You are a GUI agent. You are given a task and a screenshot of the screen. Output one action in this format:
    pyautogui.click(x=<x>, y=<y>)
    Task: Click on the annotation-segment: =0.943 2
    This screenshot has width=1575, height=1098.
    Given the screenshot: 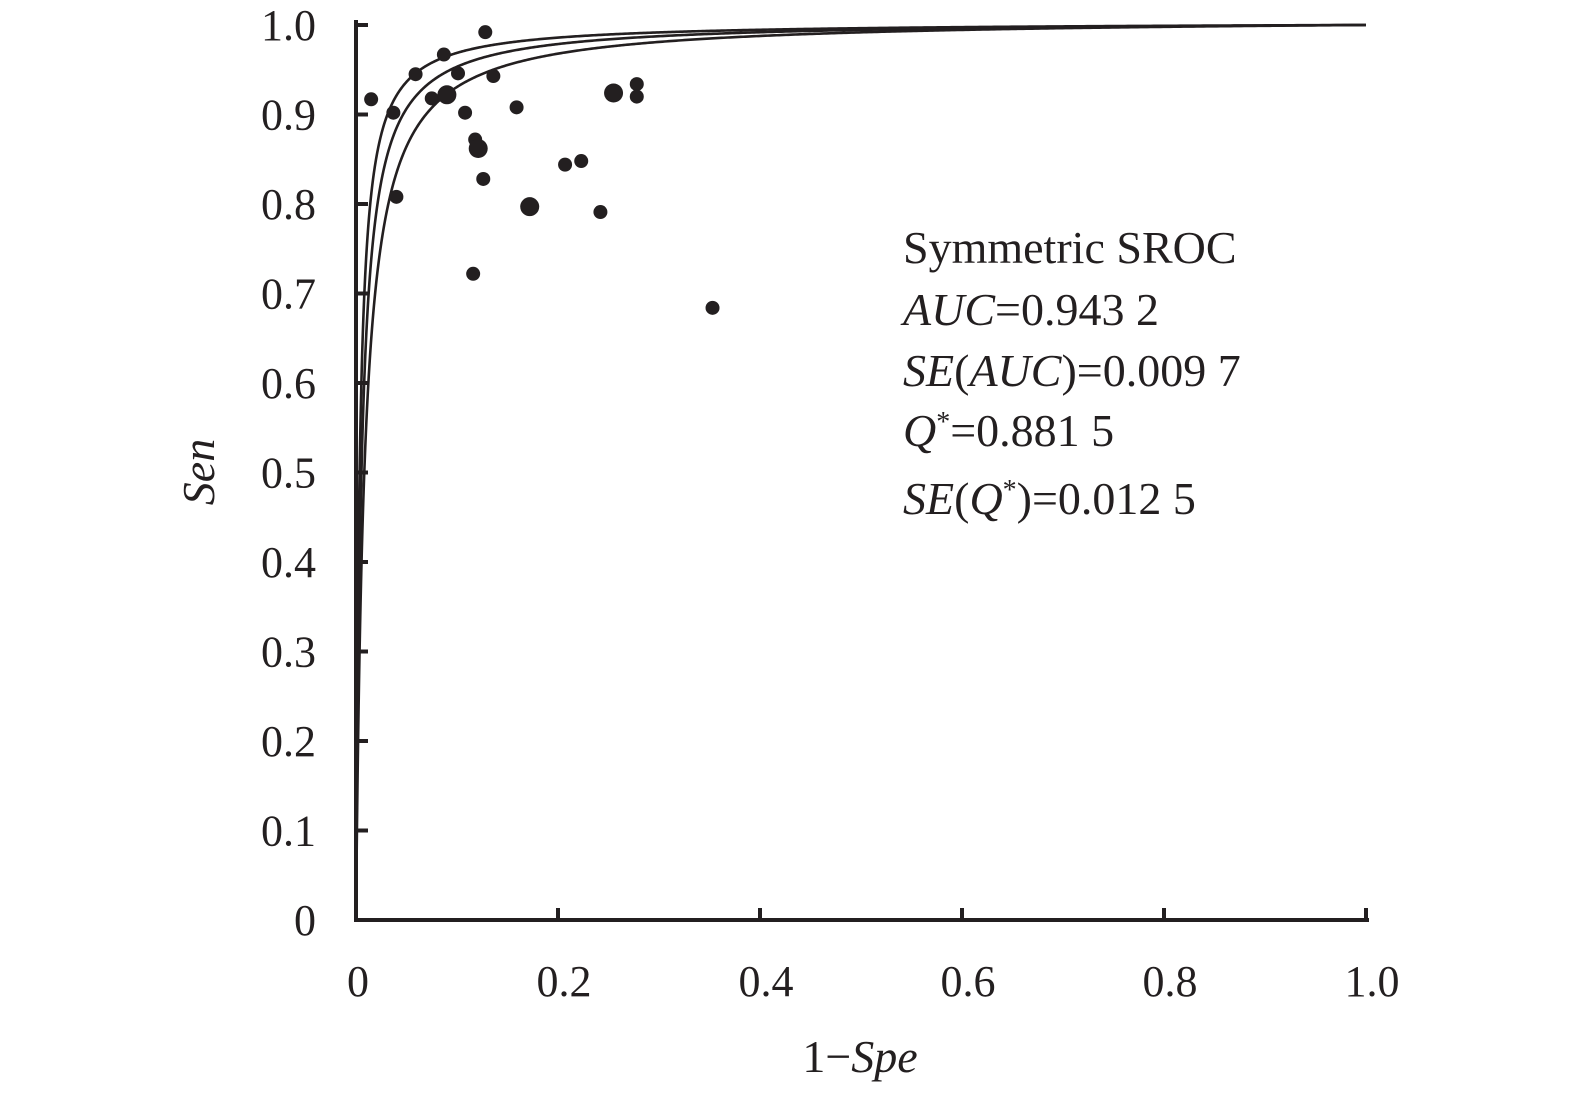 What is the action you would take?
    pyautogui.click(x=1077, y=309)
    